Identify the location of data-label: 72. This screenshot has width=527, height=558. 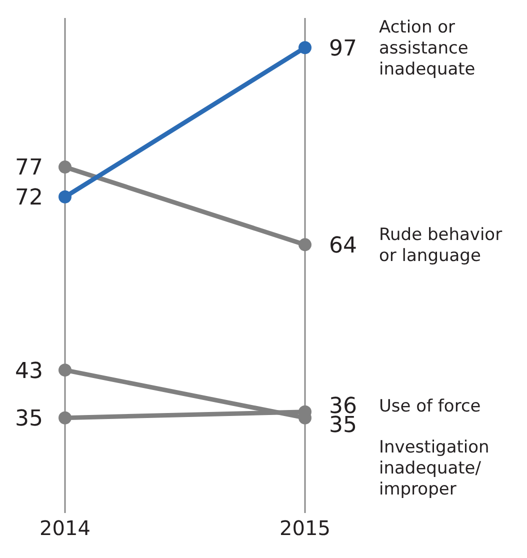
(29, 198).